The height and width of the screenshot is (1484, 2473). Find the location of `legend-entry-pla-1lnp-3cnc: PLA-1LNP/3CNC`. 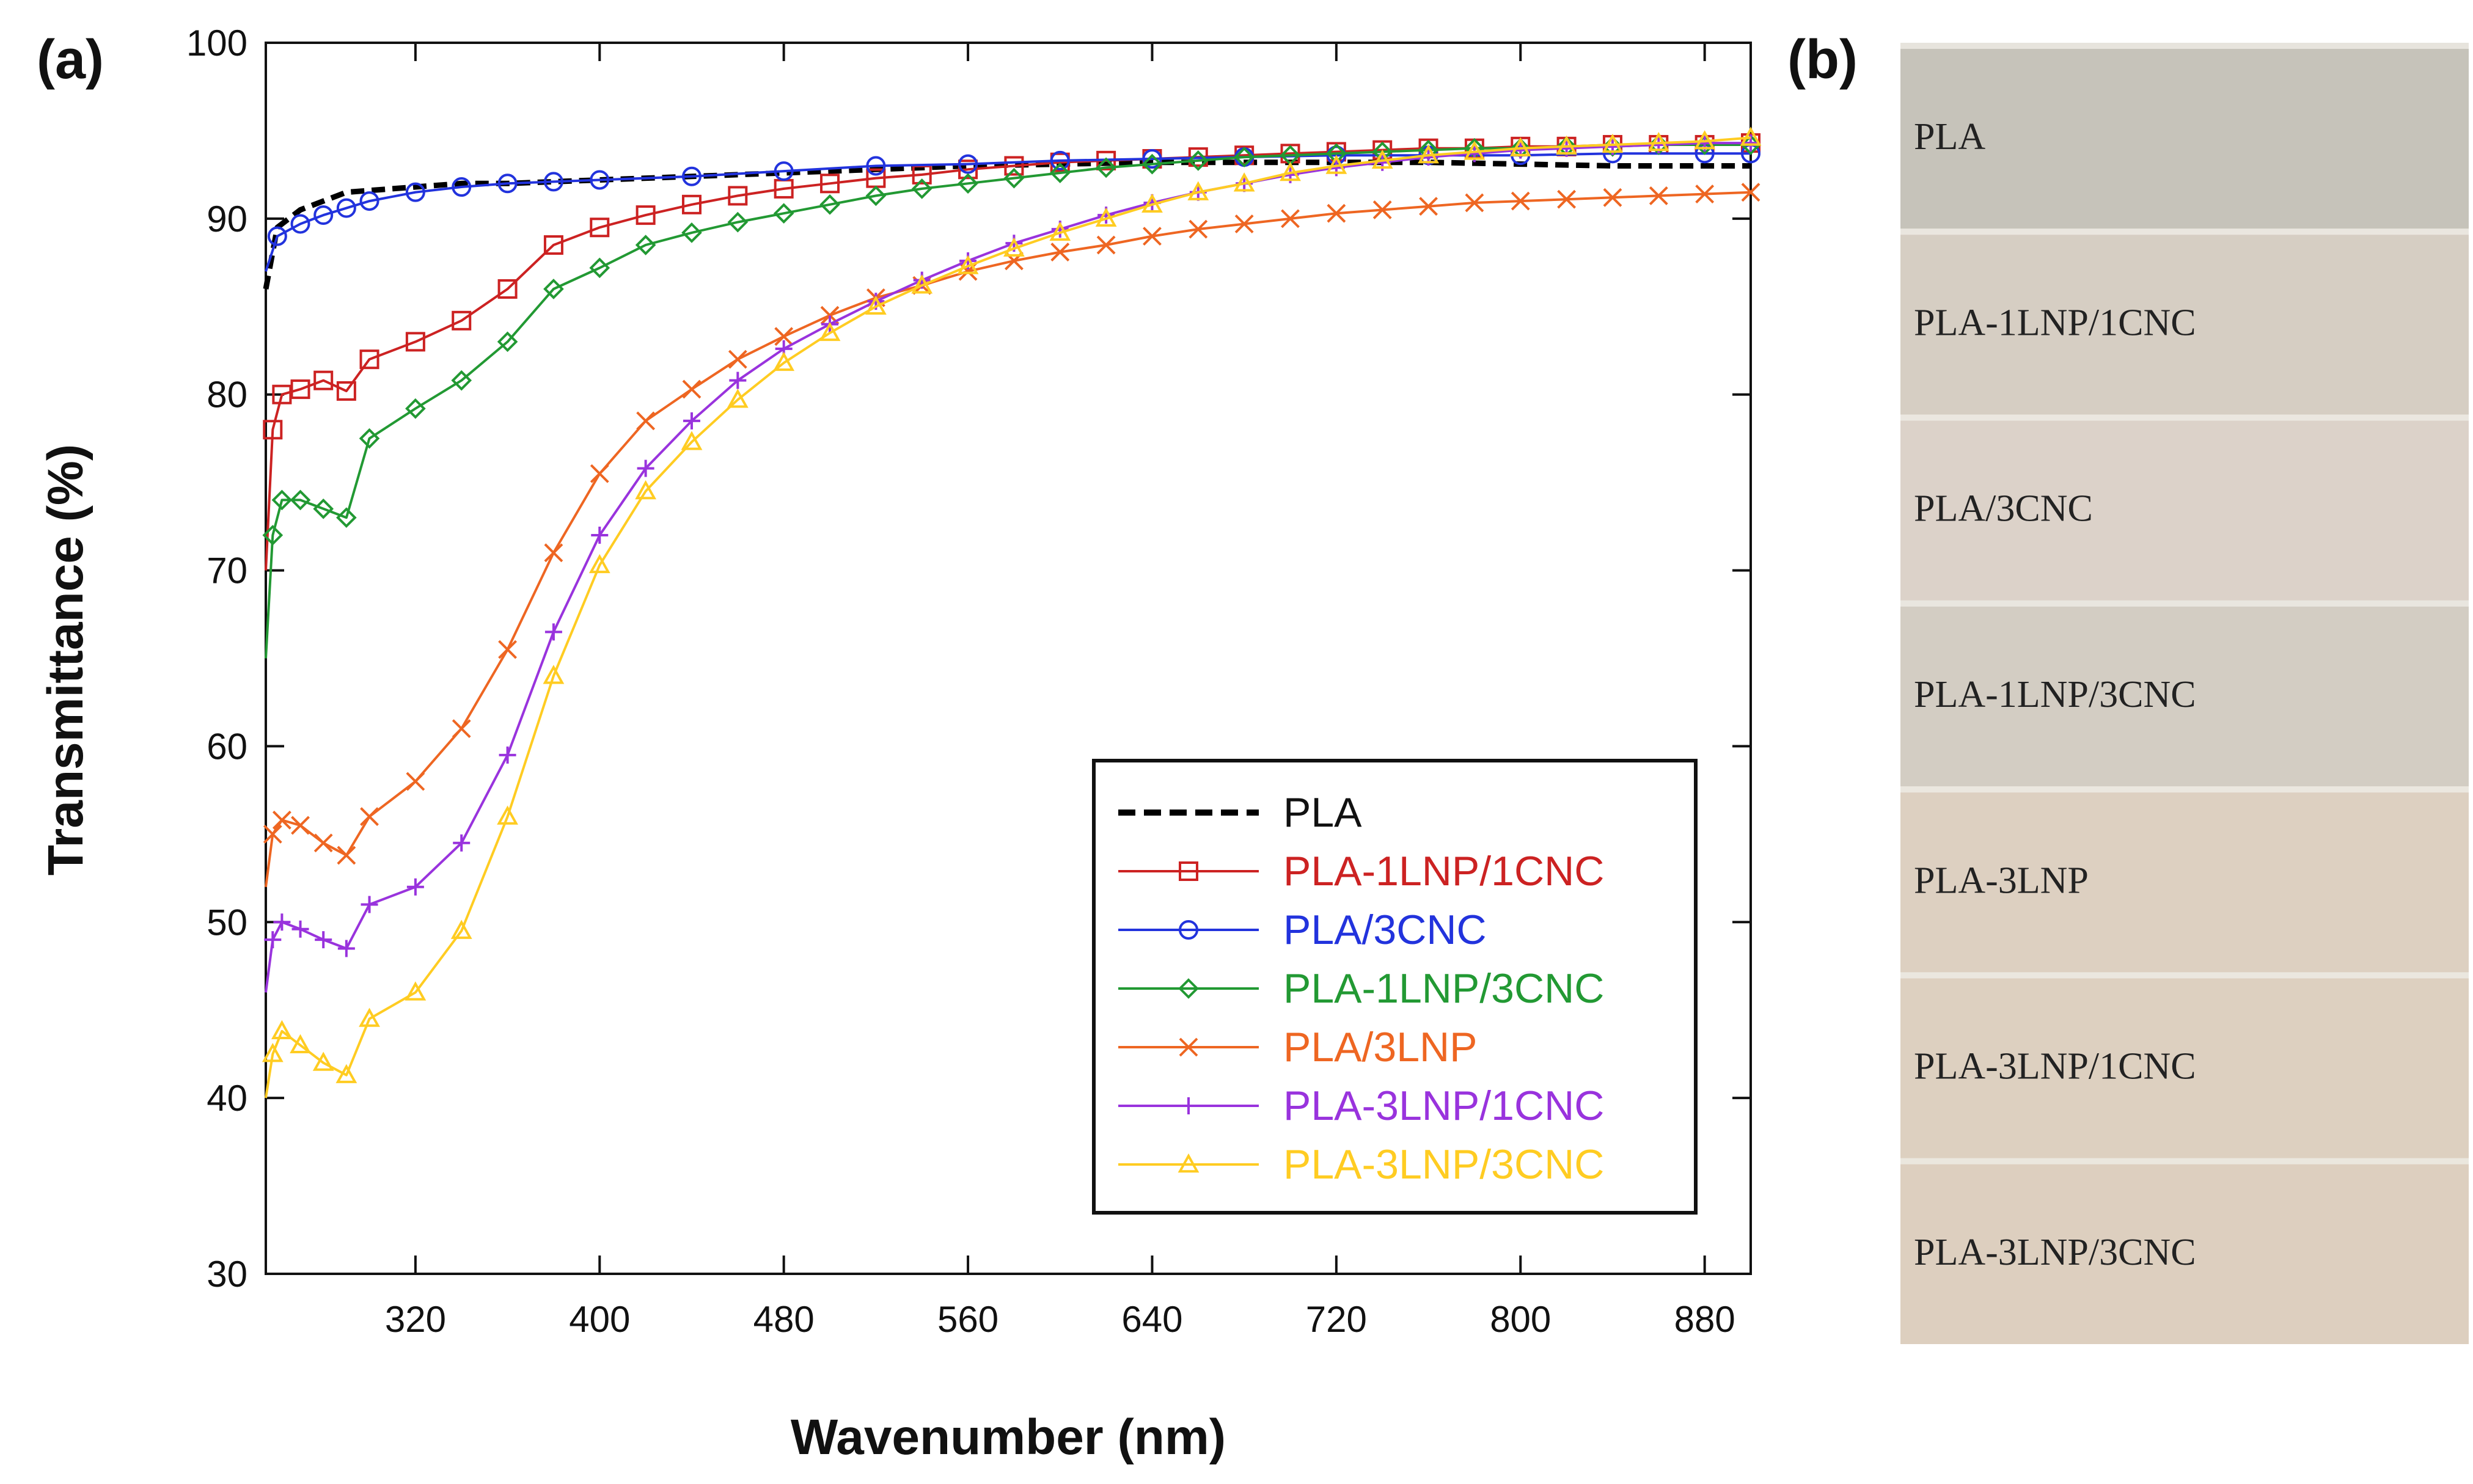

legend-entry-pla-1lnp-3cnc: PLA-1LNP/3CNC is located at coordinates (1361, 988).